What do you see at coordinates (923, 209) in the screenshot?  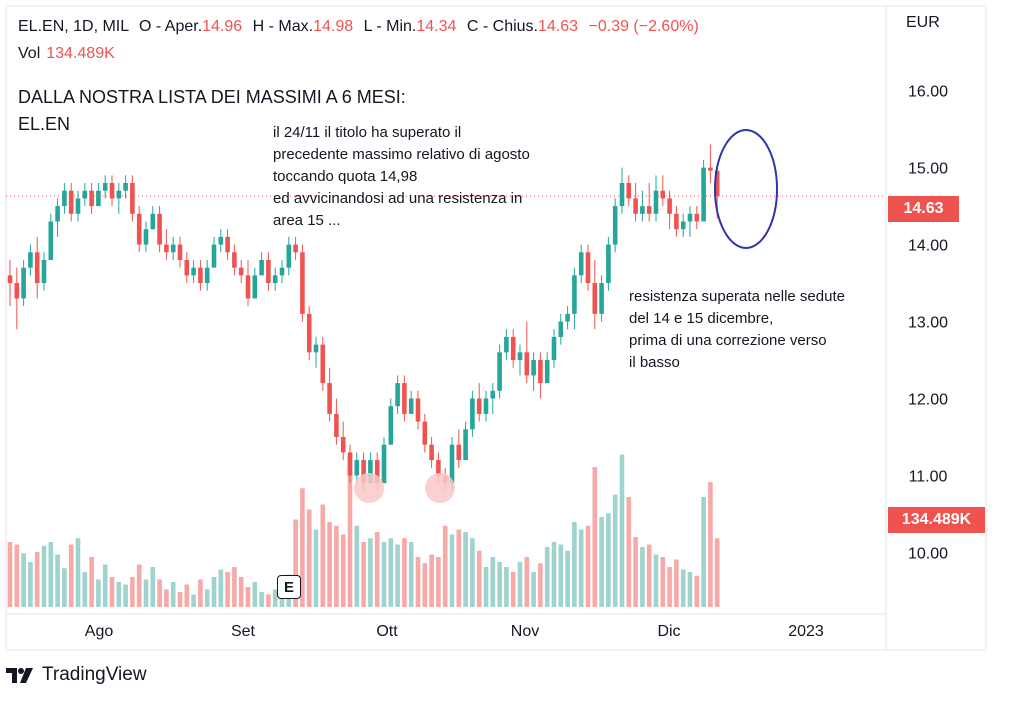 I see `last-price-tag: 14.63` at bounding box center [923, 209].